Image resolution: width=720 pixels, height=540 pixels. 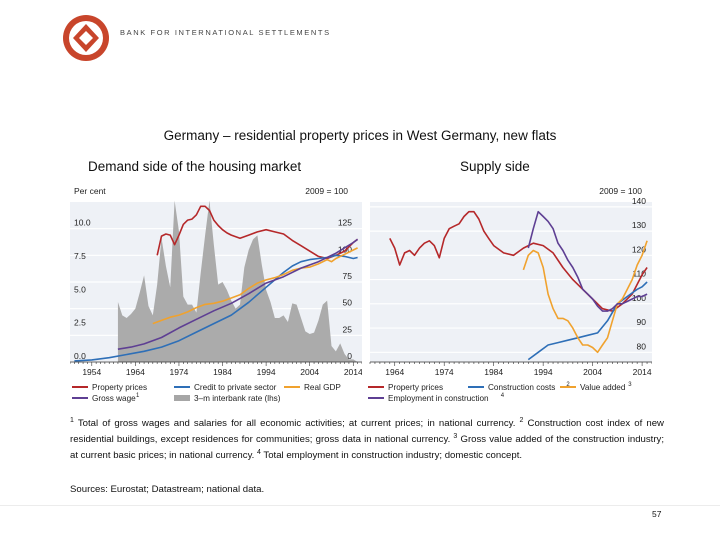 I want to click on x-tick-label: 1954, so click(x=91, y=372).